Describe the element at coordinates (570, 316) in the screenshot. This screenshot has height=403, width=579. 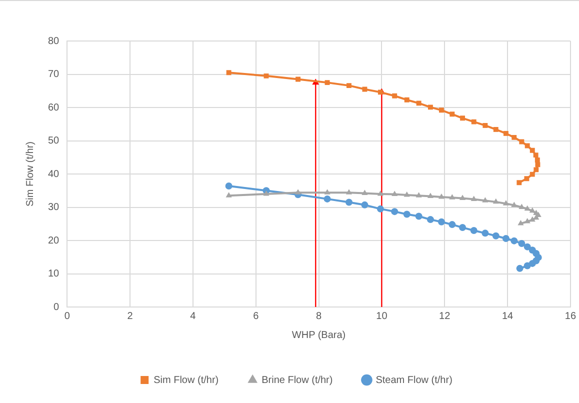
I see `x-tick-label: 16` at that location.